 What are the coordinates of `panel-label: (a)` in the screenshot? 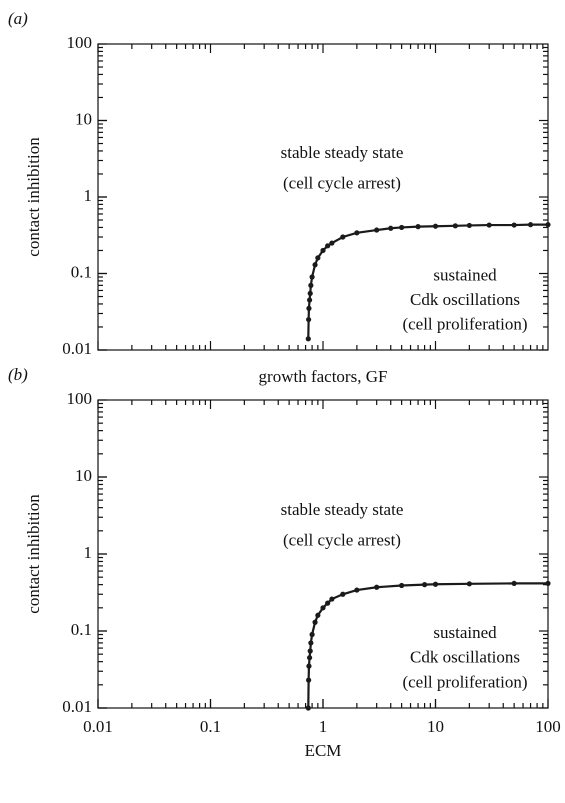 It's located at (18, 18).